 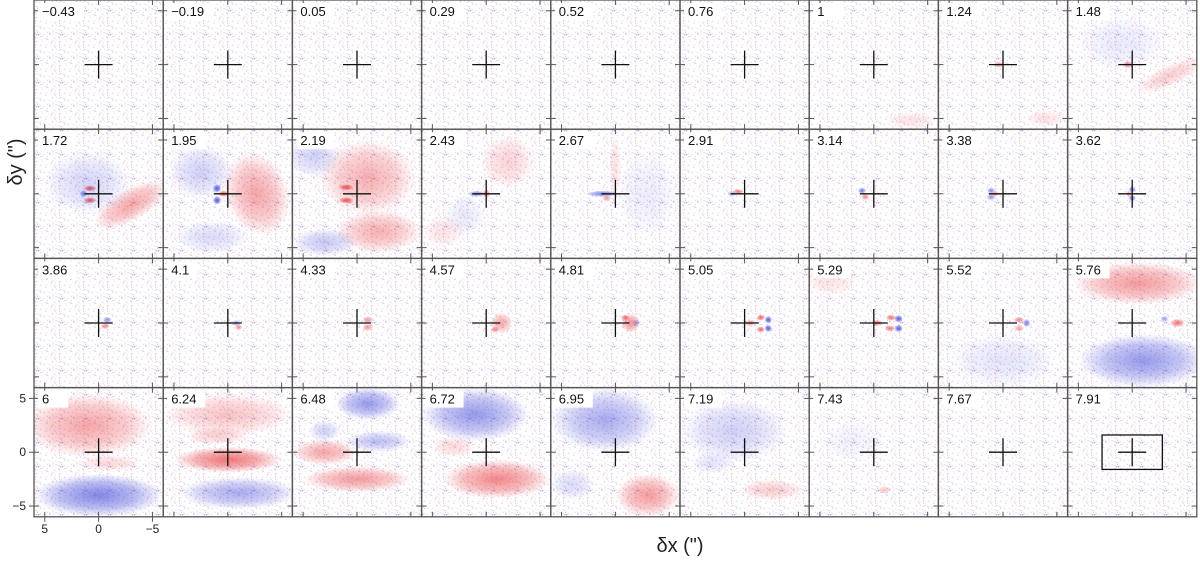 I want to click on panel-label: 6, so click(x=45, y=399).